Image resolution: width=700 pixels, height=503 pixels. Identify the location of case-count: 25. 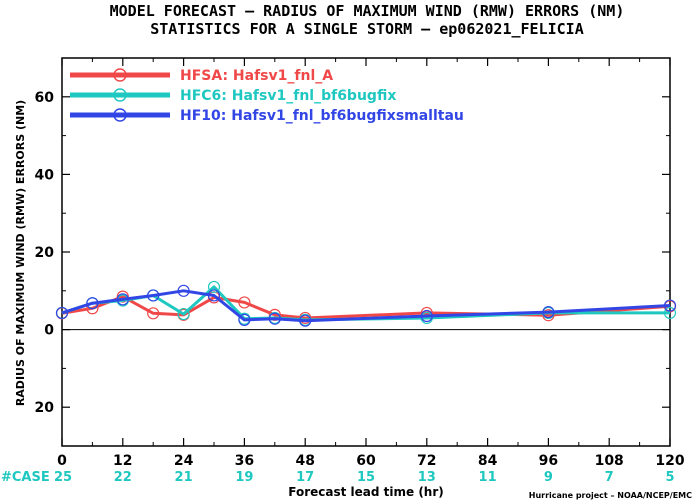
(63, 477).